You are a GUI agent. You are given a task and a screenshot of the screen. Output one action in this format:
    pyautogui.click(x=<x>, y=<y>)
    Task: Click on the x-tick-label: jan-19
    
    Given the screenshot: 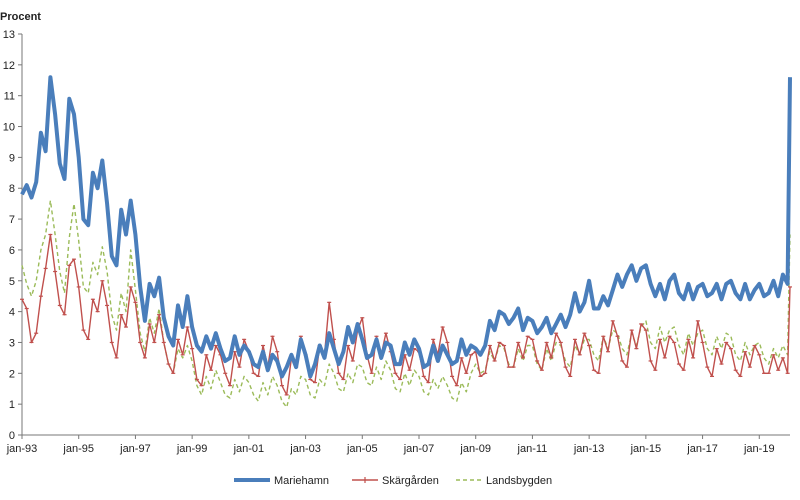 What is the action you would take?
    pyautogui.click(x=759, y=449)
    